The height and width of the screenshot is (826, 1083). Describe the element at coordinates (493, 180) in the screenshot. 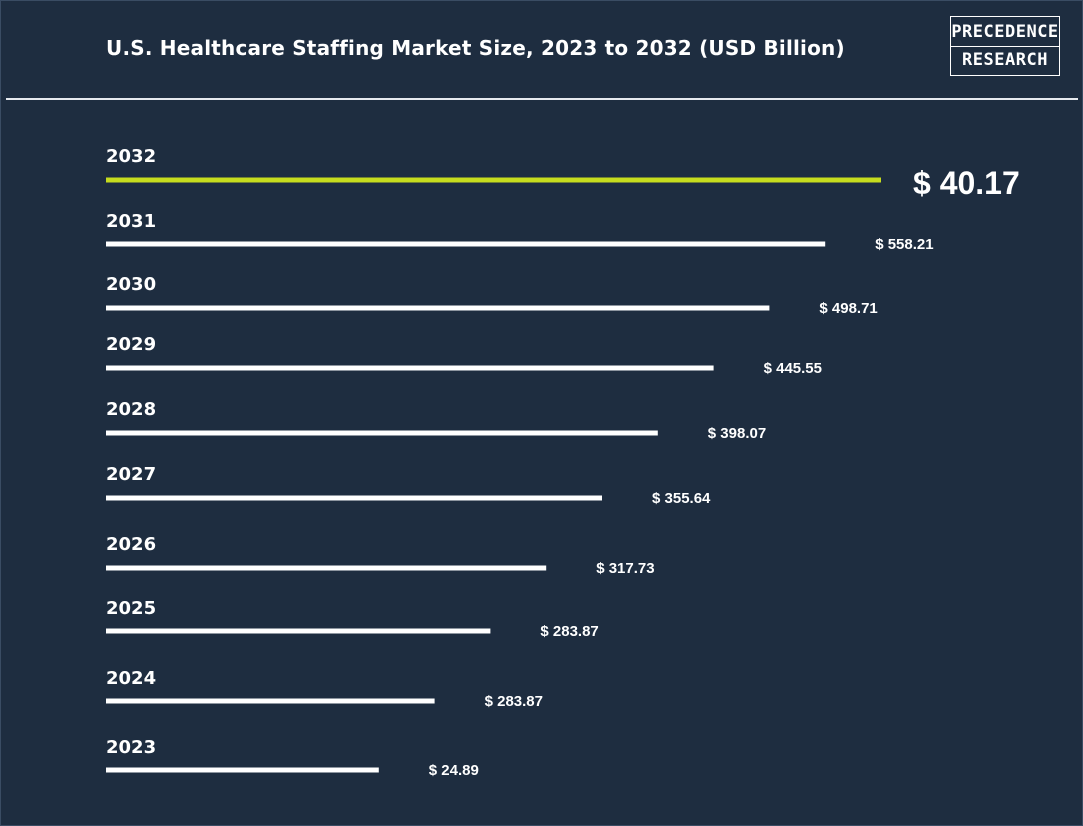

I see `bar-2032` at that location.